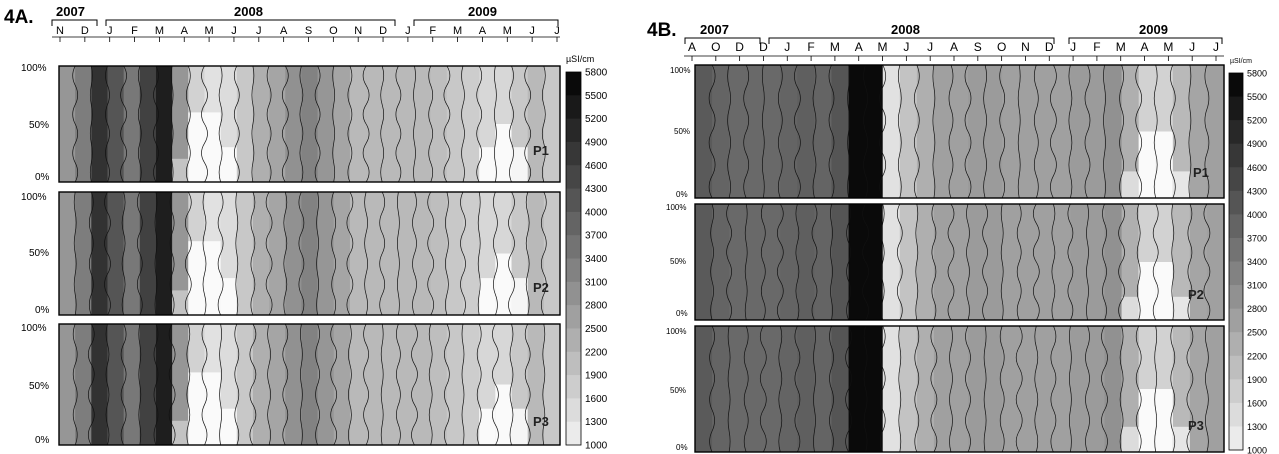  What do you see at coordinates (678, 390) in the screenshot?
I see `y-tick-label: 50%` at bounding box center [678, 390].